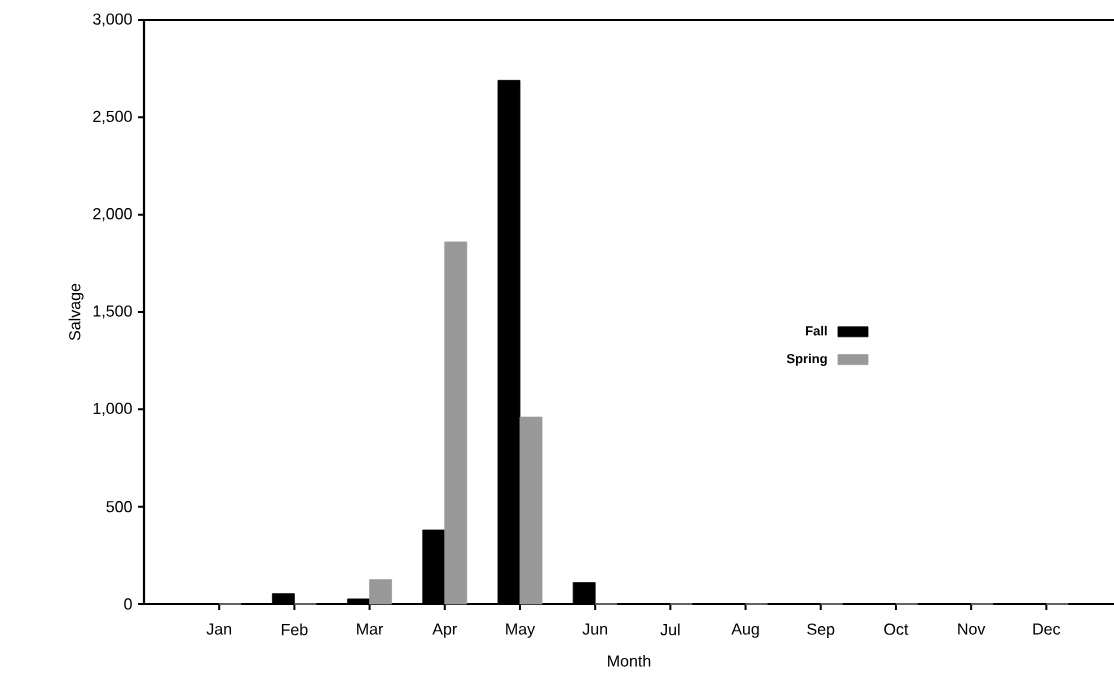  What do you see at coordinates (521, 630) in the screenshot?
I see `x-tick-label: May` at bounding box center [521, 630].